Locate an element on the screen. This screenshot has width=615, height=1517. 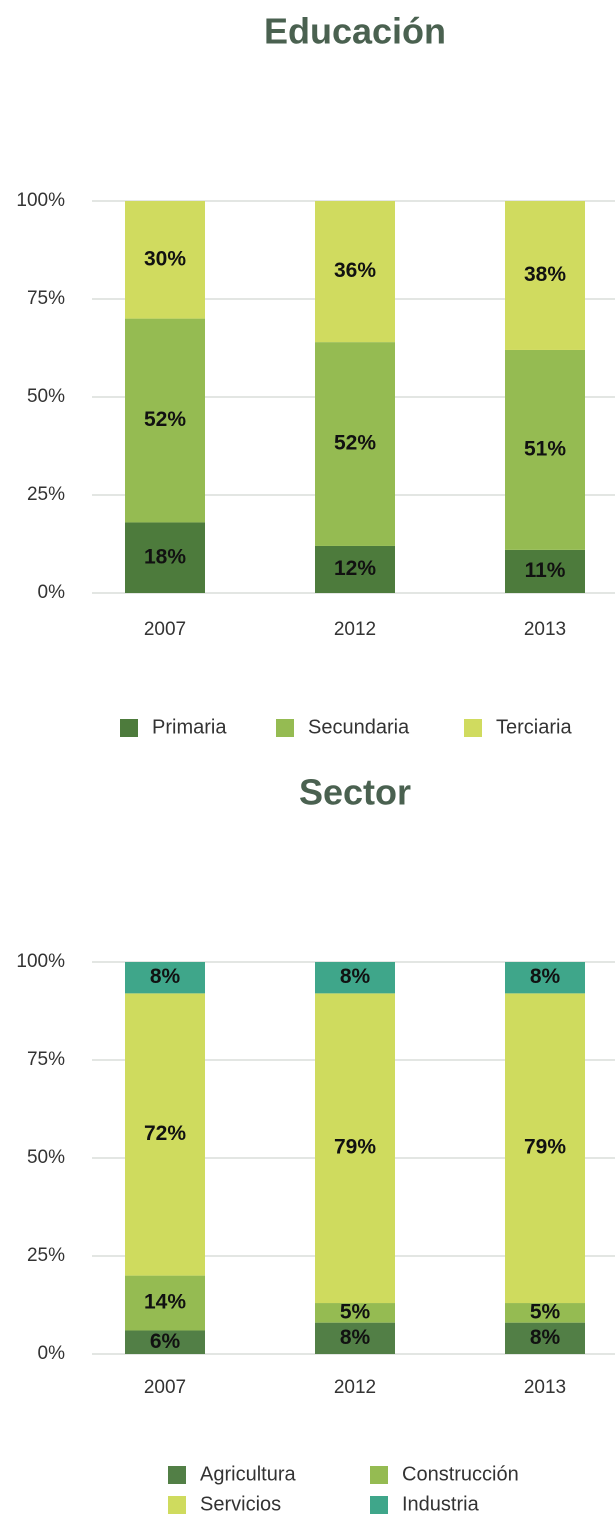
legend-label: Secundaria is located at coordinates (359, 727).